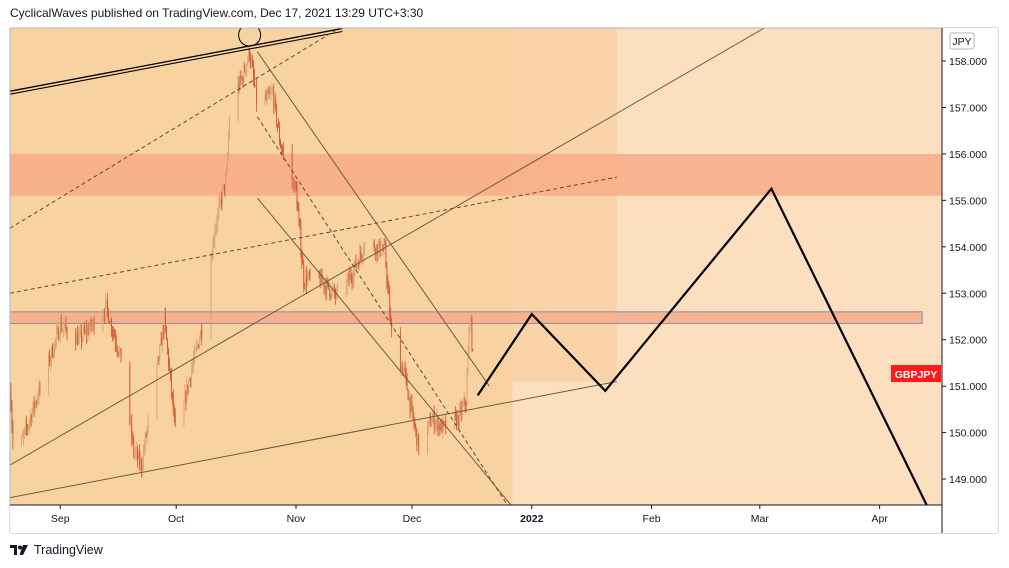 The width and height of the screenshot is (1009, 568). What do you see at coordinates (466, 317) in the screenshot?
I see `resistance-zone` at bounding box center [466, 317].